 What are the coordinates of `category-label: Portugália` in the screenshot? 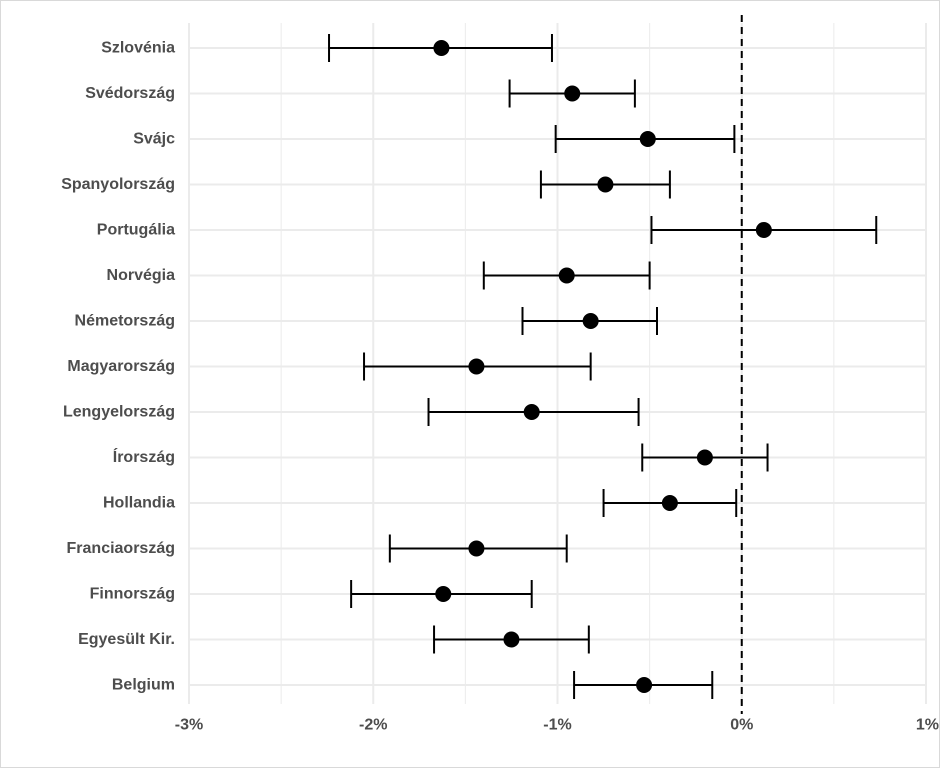 It's located at (136, 230).